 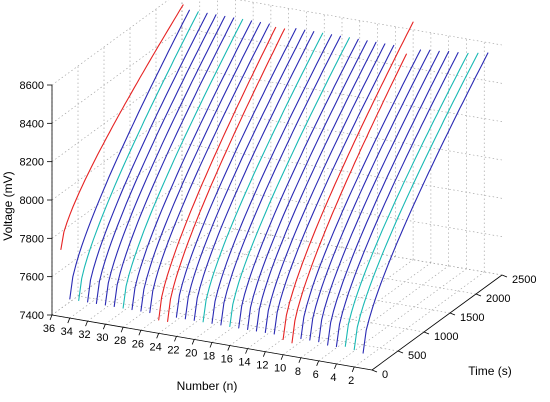 I want to click on y-tick-label: 0, so click(x=385, y=375).